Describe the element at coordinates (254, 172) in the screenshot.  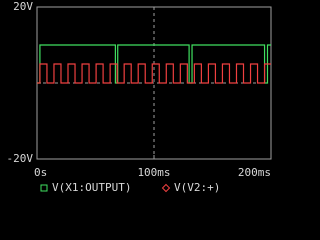
I see `x-tick-label: 200ms` at that location.